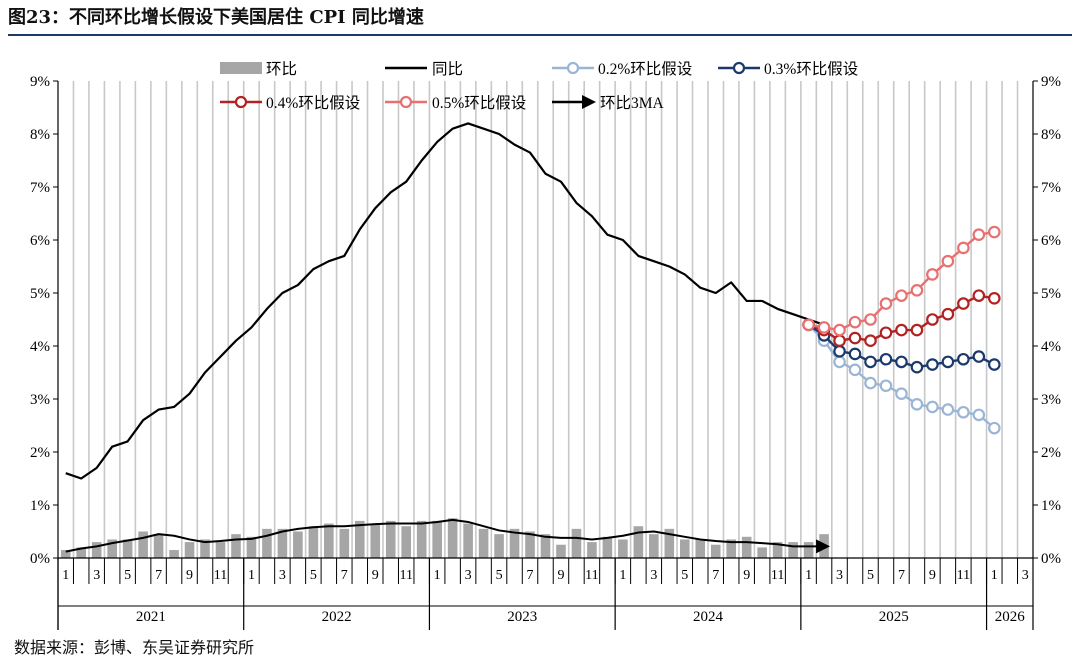  What do you see at coordinates (1051, 82) in the screenshot?
I see `y2-tick-label: 9%` at bounding box center [1051, 82].